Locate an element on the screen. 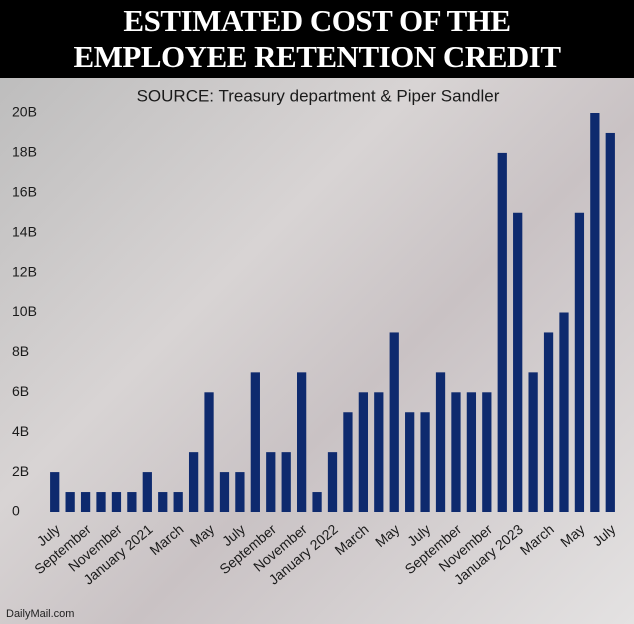 The image size is (634, 624). y-tick-label: 6B is located at coordinates (20, 391).